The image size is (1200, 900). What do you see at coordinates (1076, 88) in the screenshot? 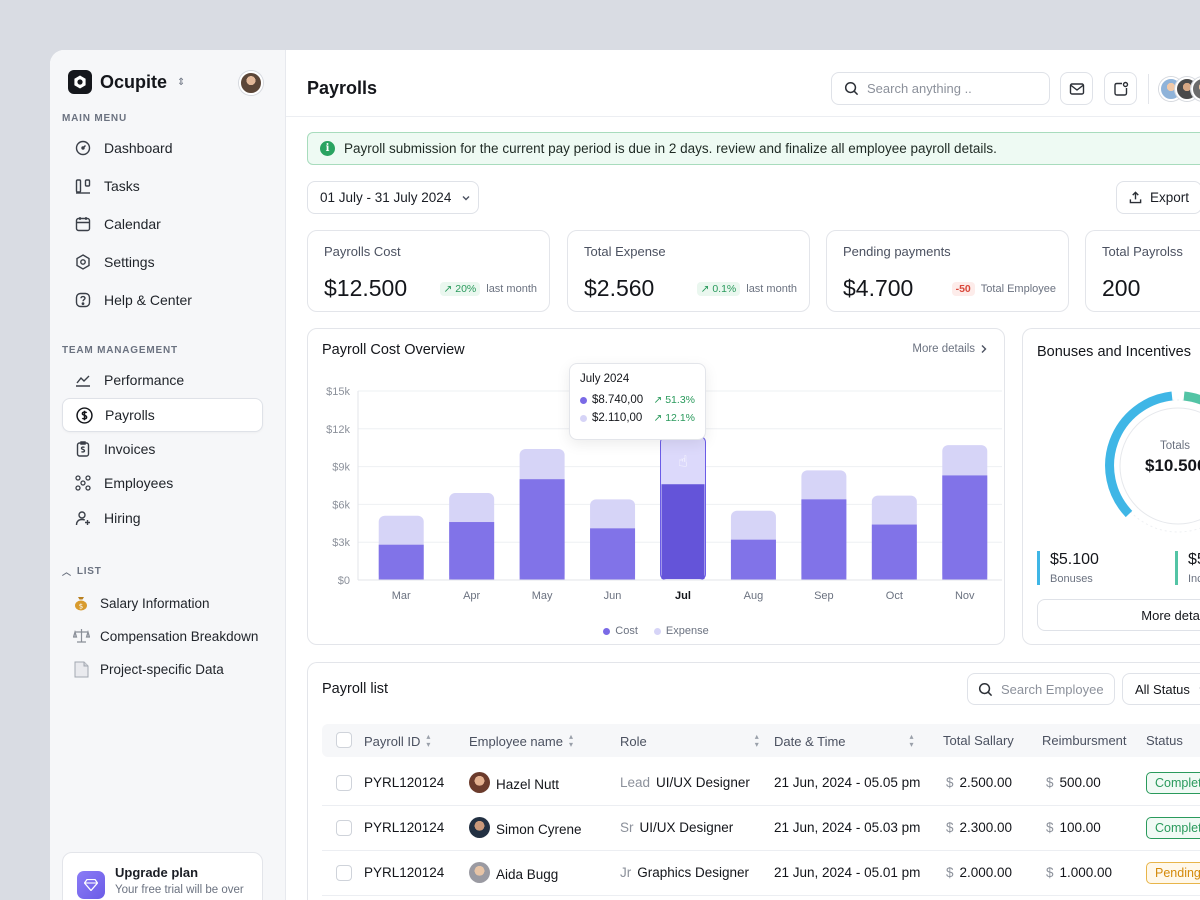
I see `mail-button` at bounding box center [1076, 88].